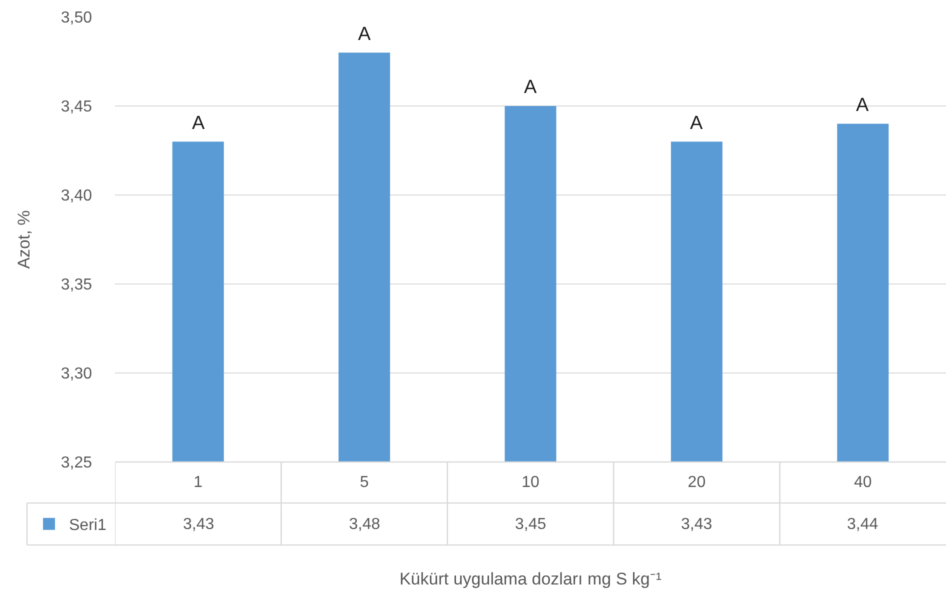  Describe the element at coordinates (530, 578) in the screenshot. I see `x-axis-title: Kükürt uygulama dozları mg S kg⁻¹` at that location.